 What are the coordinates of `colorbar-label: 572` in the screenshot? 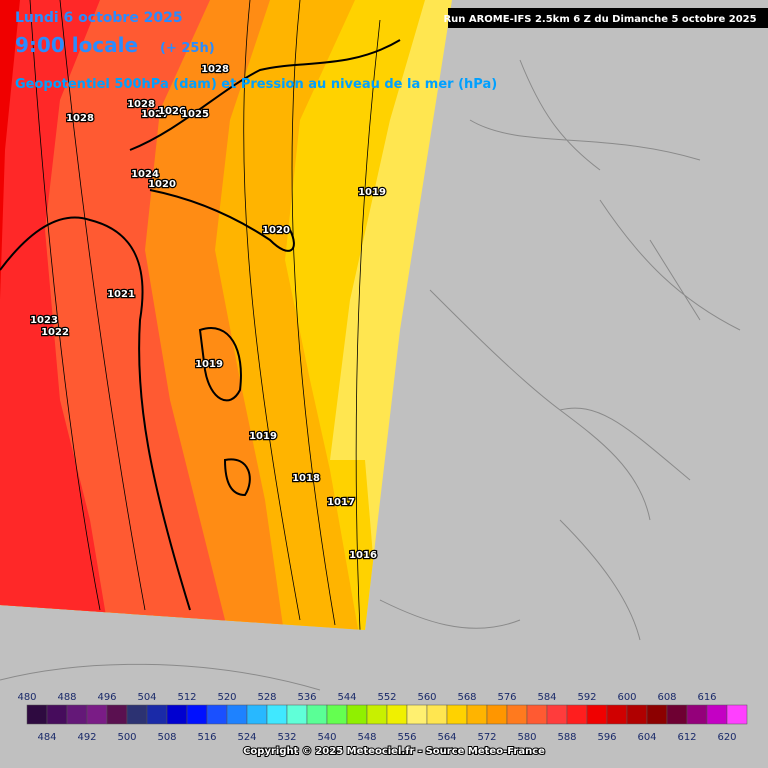 It's located at (486, 737).